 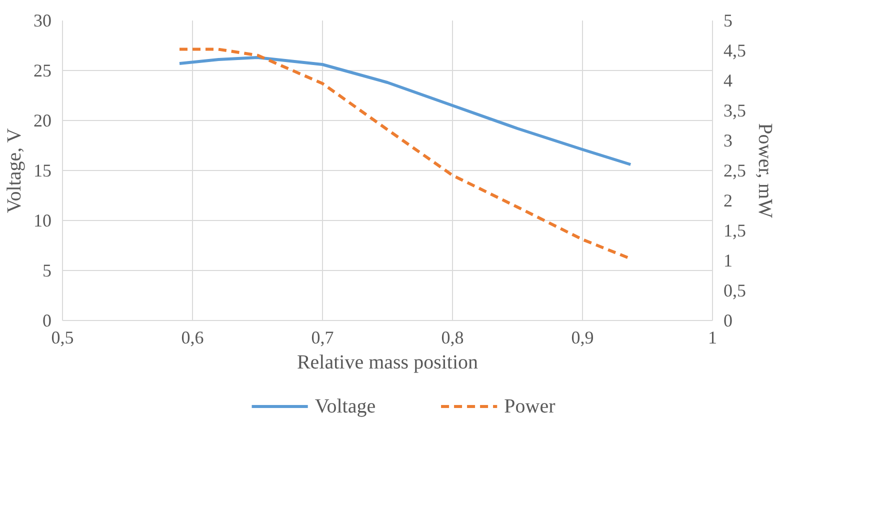 I want to click on y2-tick-label: 0, so click(x=728, y=320).